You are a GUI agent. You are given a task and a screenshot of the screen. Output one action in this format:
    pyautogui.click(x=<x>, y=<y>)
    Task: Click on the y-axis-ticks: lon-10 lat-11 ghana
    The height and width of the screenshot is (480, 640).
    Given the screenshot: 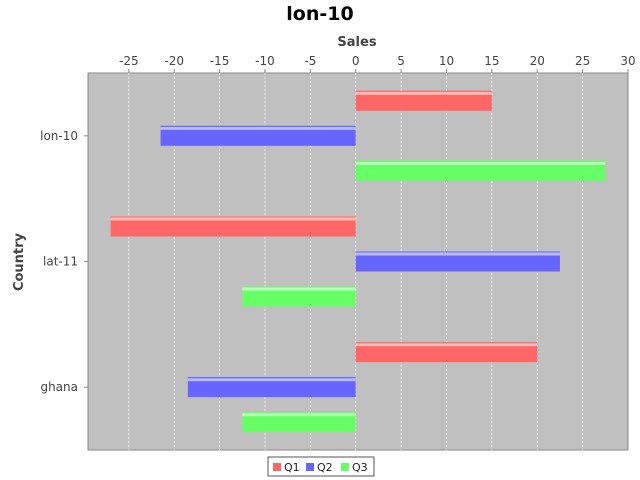 What is the action you would take?
    pyautogui.click(x=64, y=261)
    